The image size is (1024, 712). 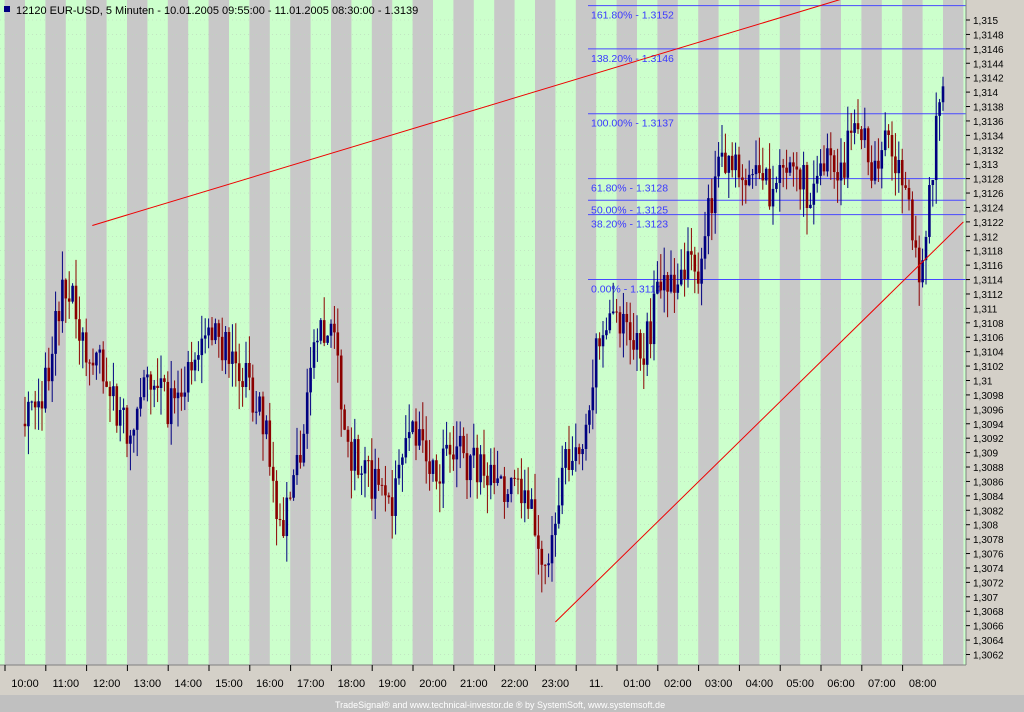 I want to click on price-tick-label: 1,3148, so click(x=988, y=35).